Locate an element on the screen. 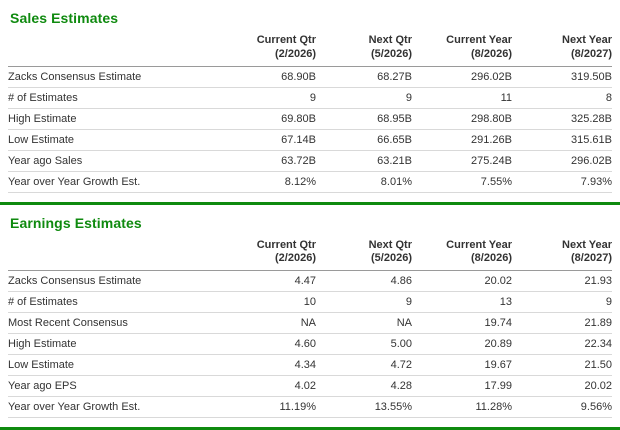 Image resolution: width=620 pixels, height=430 pixels. cell-value: 68.95B is located at coordinates (364, 119).